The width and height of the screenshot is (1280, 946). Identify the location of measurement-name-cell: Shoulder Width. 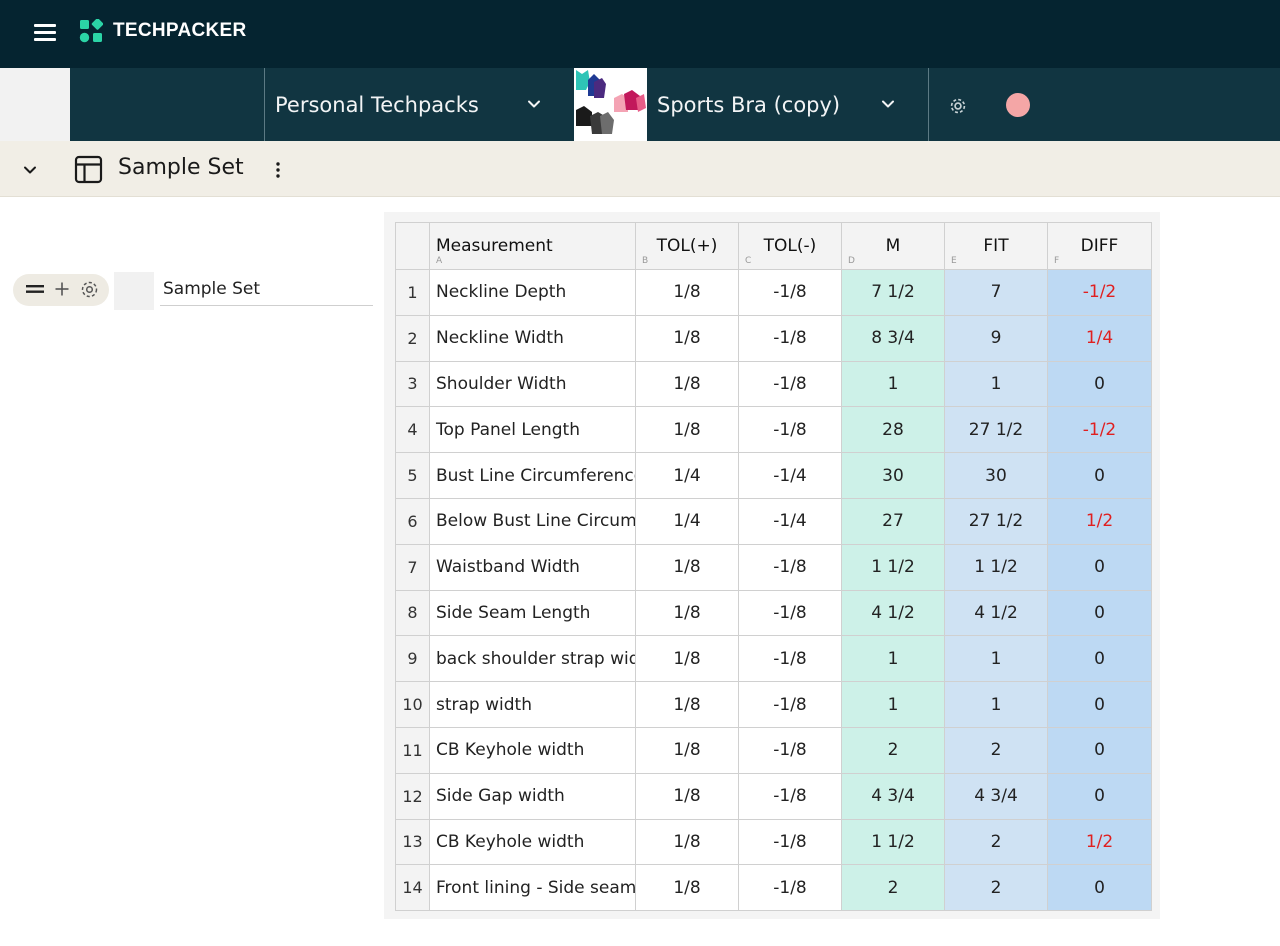
(532, 384).